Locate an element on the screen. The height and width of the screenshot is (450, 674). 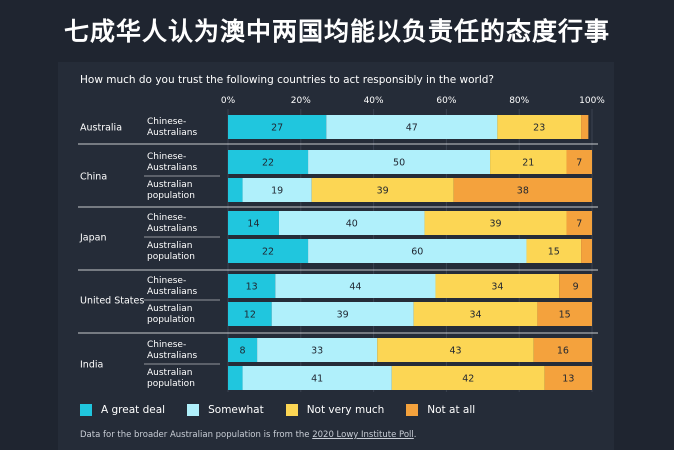
data-label: 33 is located at coordinates (317, 351).